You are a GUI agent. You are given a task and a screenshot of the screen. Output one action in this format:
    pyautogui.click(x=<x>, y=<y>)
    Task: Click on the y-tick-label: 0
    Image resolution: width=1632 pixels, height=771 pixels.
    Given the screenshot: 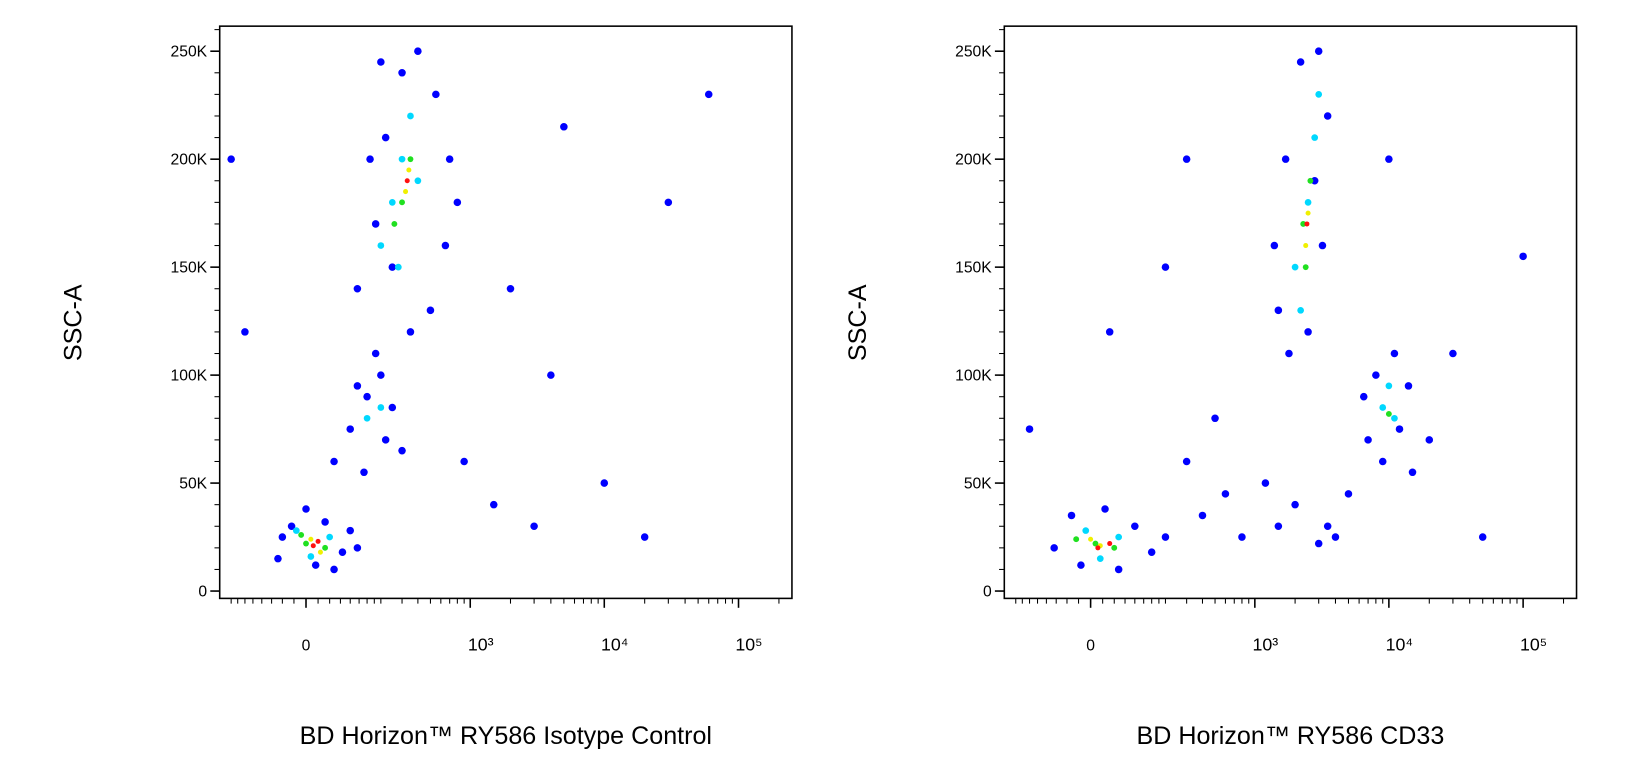 What is the action you would take?
    pyautogui.click(x=202, y=591)
    